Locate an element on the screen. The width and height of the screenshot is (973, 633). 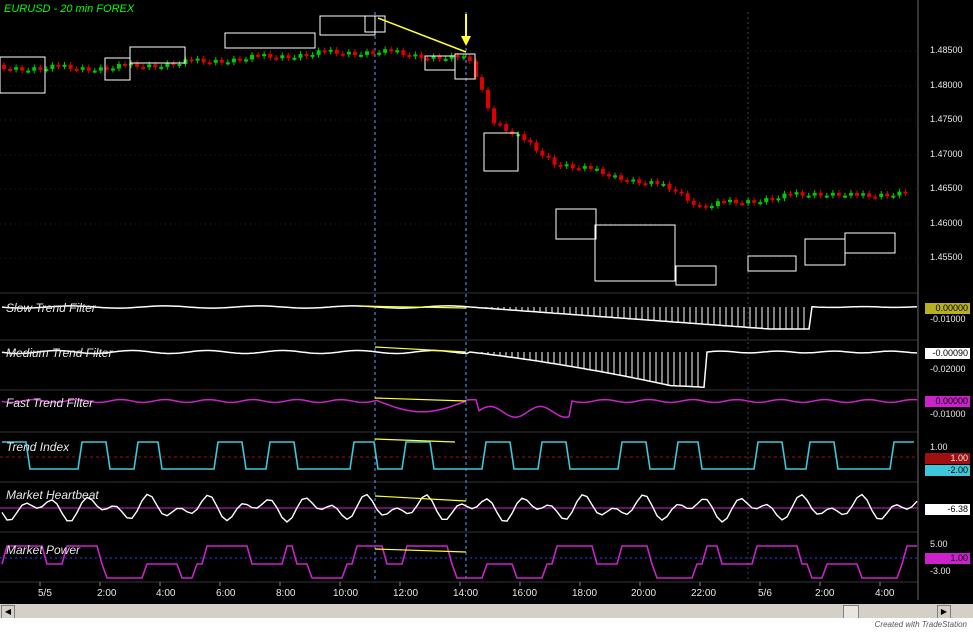
time-tick: 20:00 is located at coordinates (644, 593).